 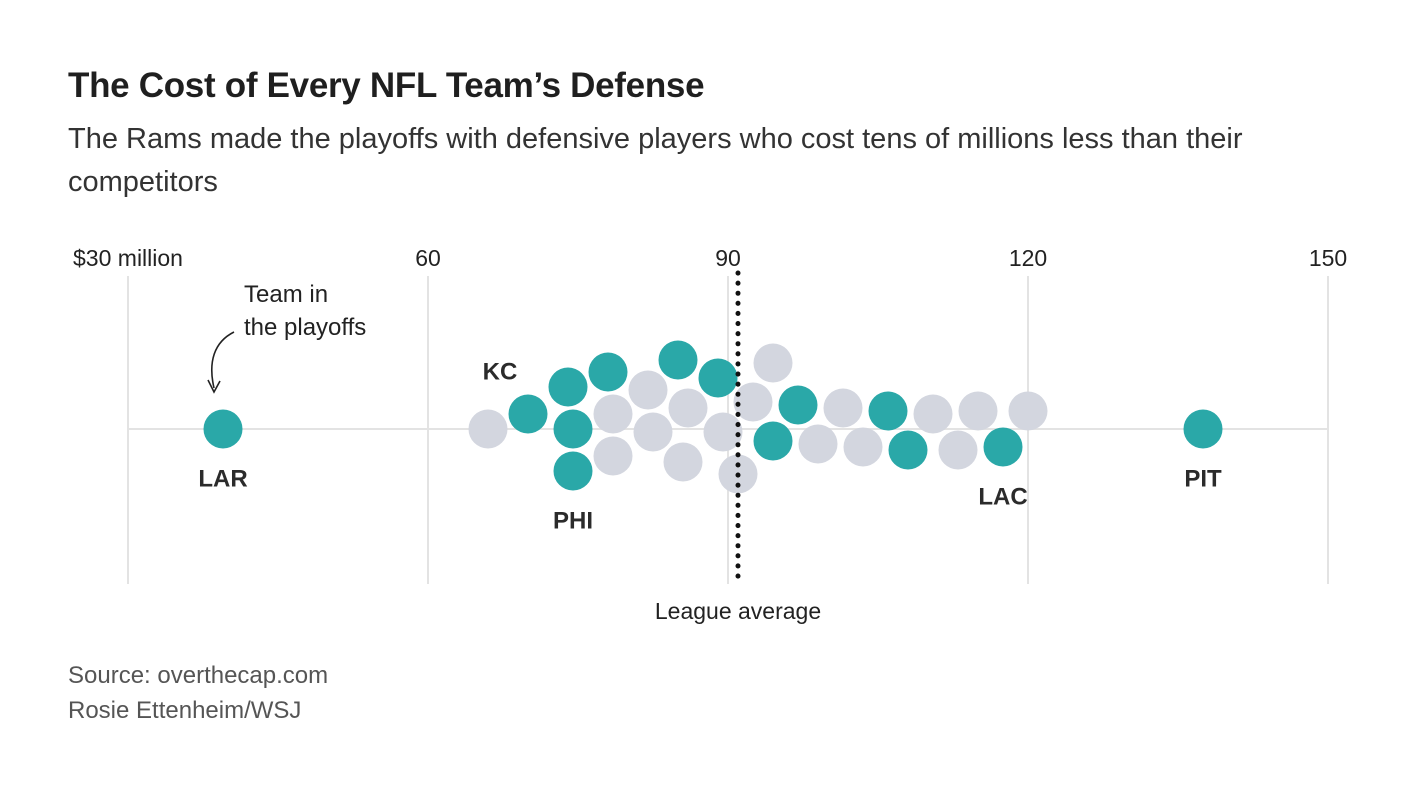 I want to click on team-label-kc: KC, so click(x=500, y=372).